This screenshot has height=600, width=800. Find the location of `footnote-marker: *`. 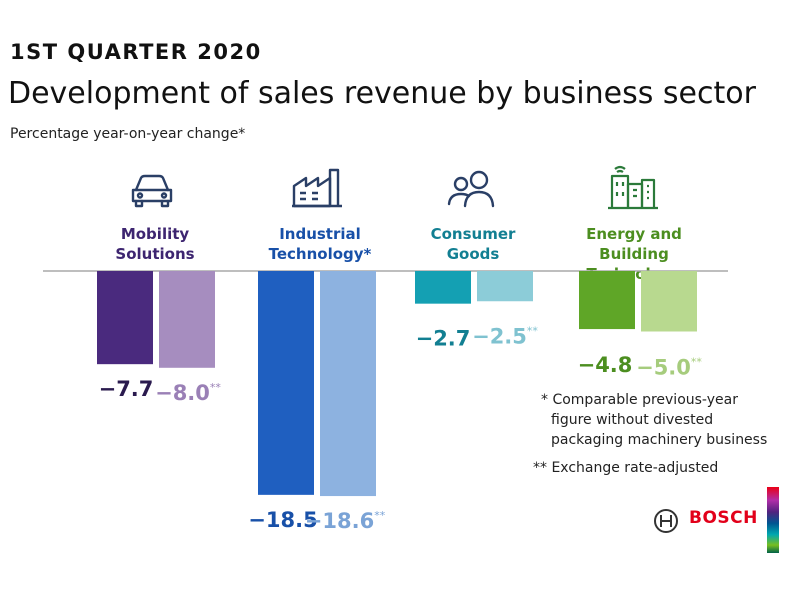

footnote-marker: * is located at coordinates (544, 400).